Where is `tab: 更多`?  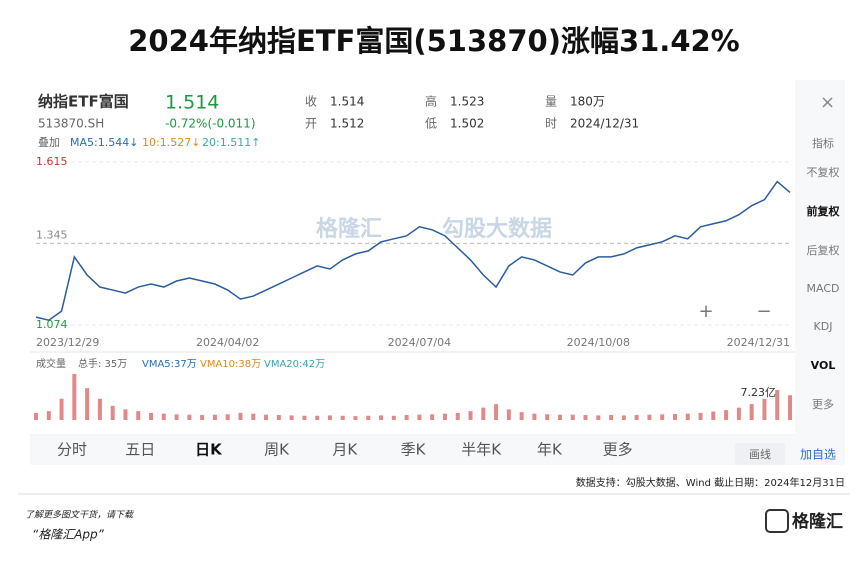 tab: 更多 is located at coordinates (618, 450).